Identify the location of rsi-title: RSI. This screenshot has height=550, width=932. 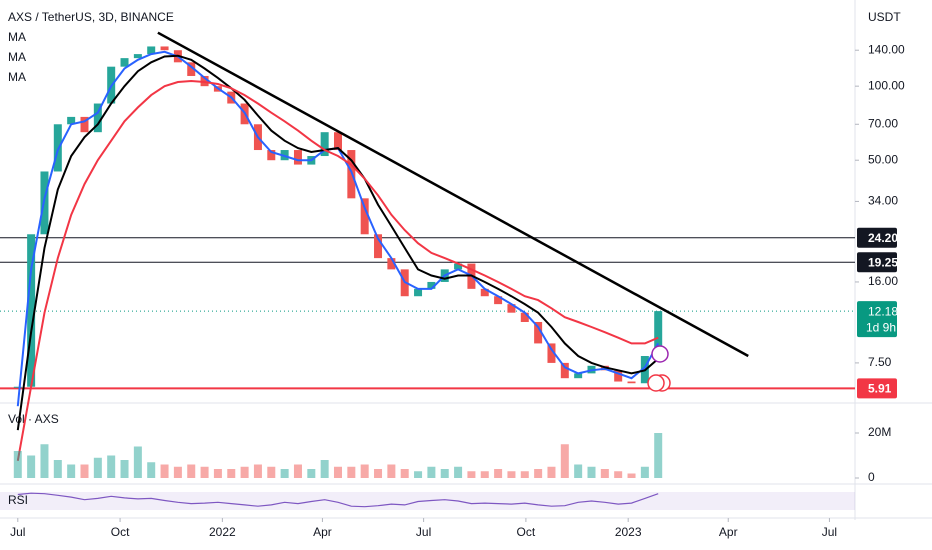
(18, 500).